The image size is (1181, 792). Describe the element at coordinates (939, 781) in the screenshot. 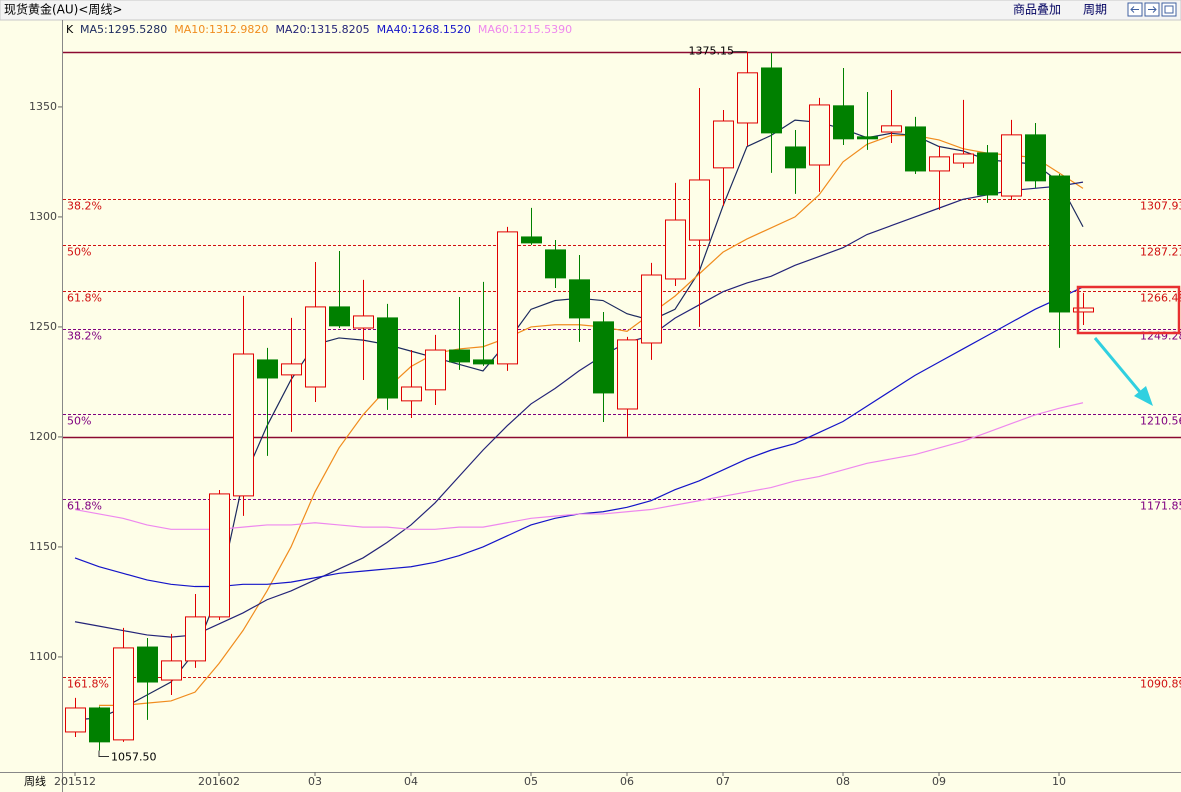

I see `x-tick-label: 09` at that location.